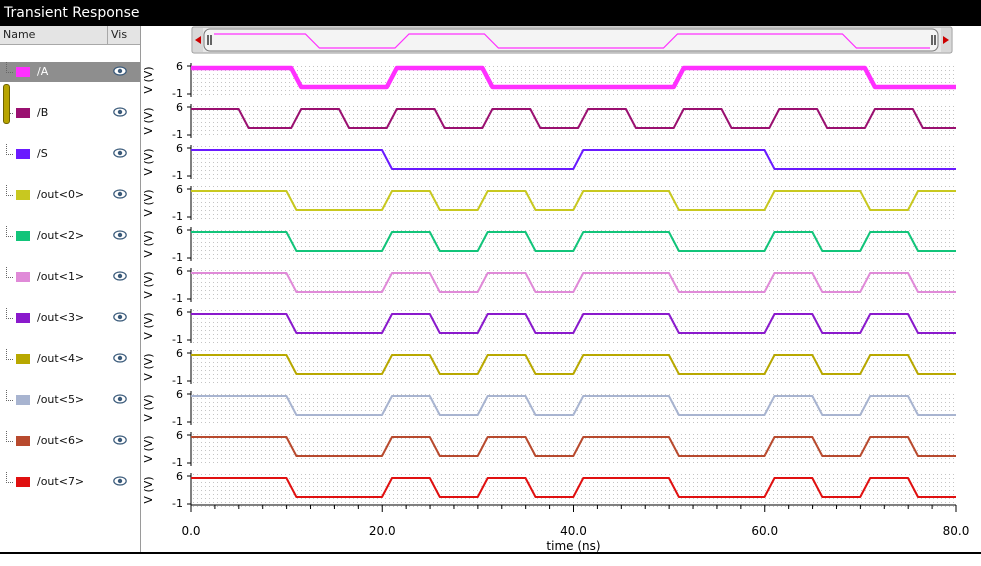  What do you see at coordinates (43, 112) in the screenshot?
I see `signal-name: /B` at bounding box center [43, 112].